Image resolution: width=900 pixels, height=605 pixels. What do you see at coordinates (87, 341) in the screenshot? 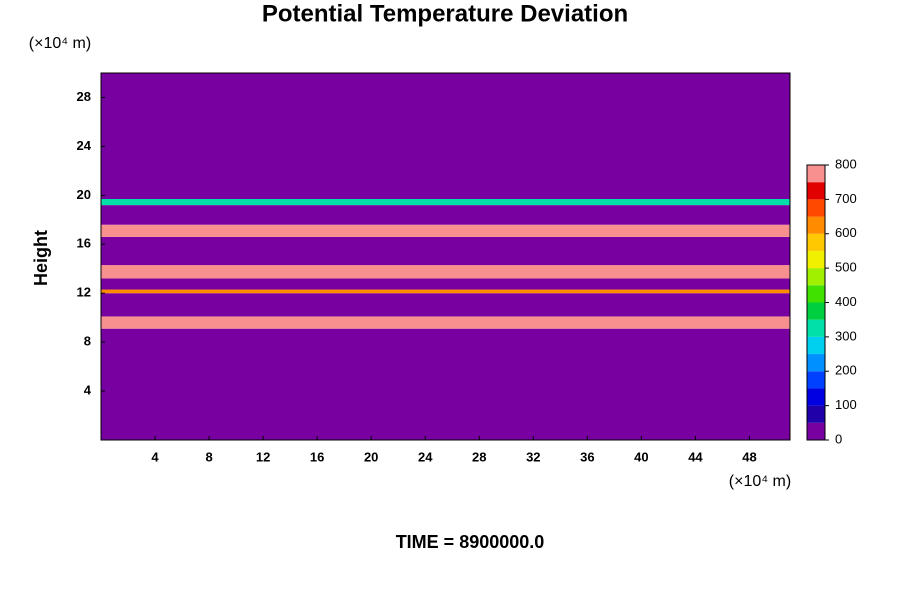
I see `y-tick-label: 8` at bounding box center [87, 341].